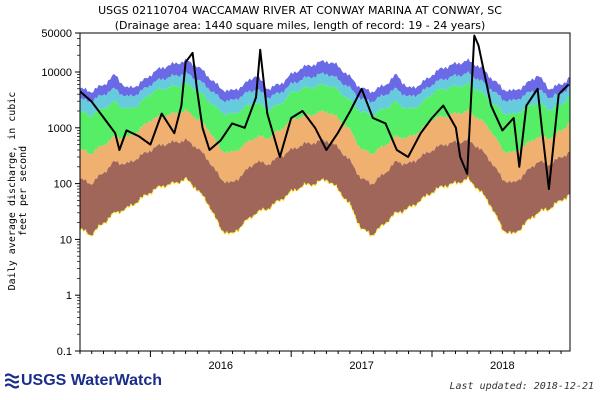 The width and height of the screenshot is (600, 400). I want to click on y-tick-label: 1, so click(69, 296).